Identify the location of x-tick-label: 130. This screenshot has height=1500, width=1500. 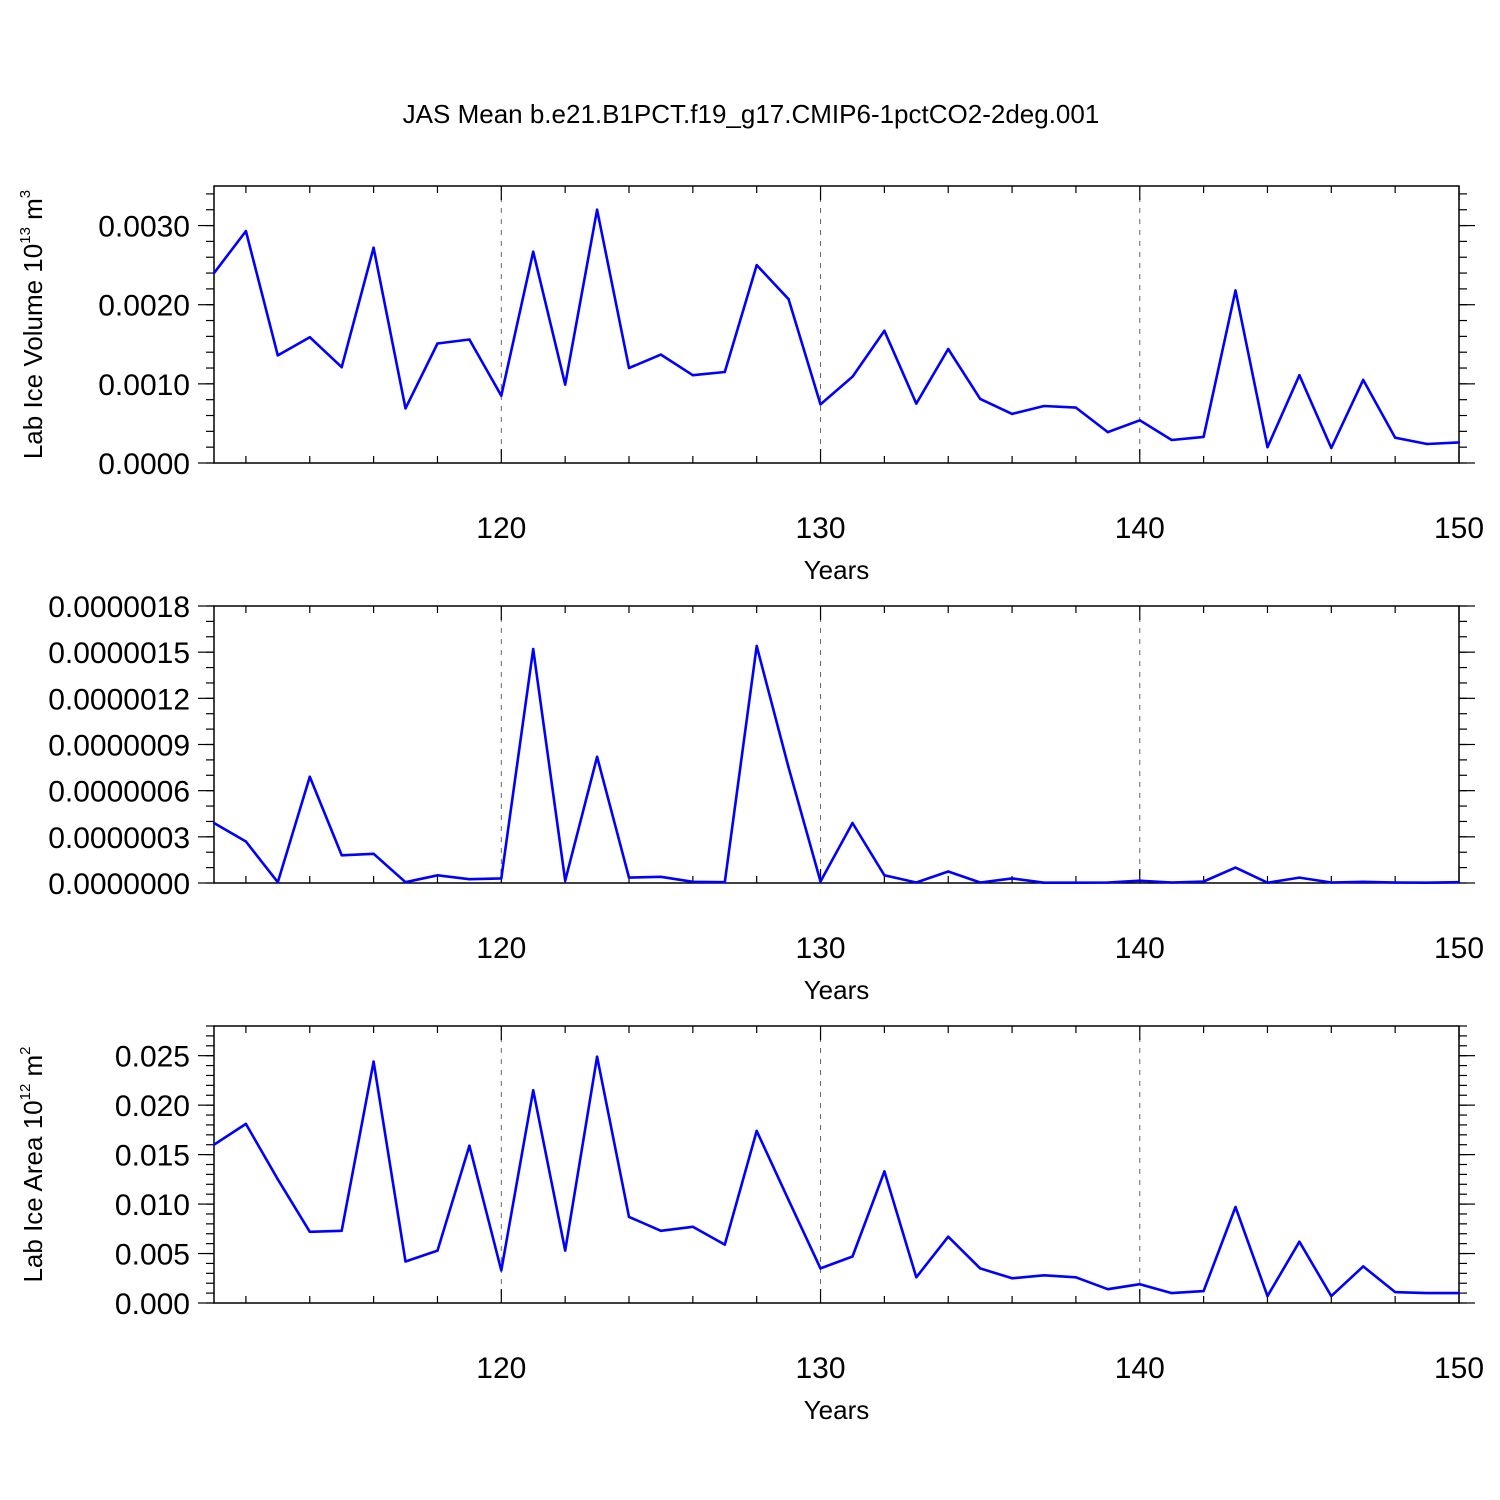
(821, 528).